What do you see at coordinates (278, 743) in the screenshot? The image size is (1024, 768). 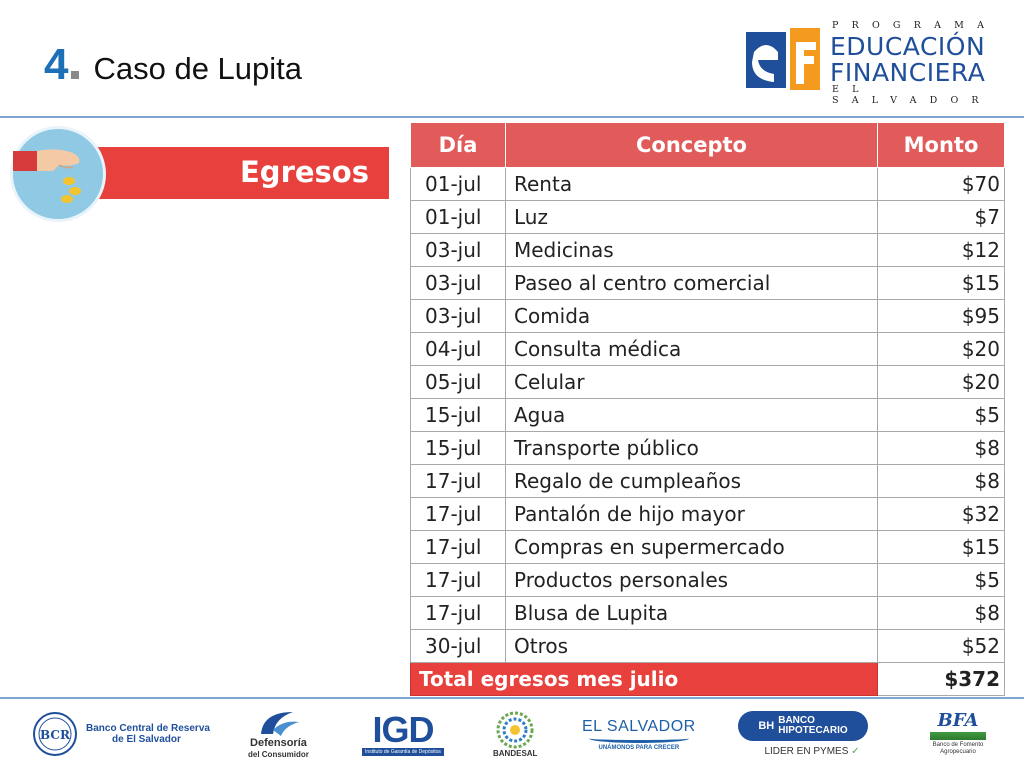 I see `defensoria-line1: Defensoría` at bounding box center [278, 743].